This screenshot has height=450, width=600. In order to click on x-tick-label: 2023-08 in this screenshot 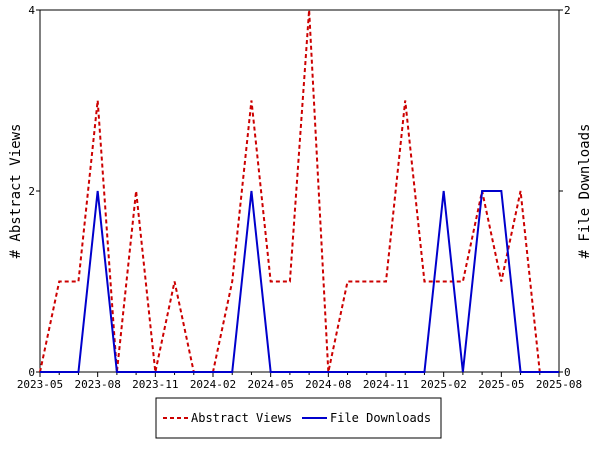, I will do `click(97, 384)`.